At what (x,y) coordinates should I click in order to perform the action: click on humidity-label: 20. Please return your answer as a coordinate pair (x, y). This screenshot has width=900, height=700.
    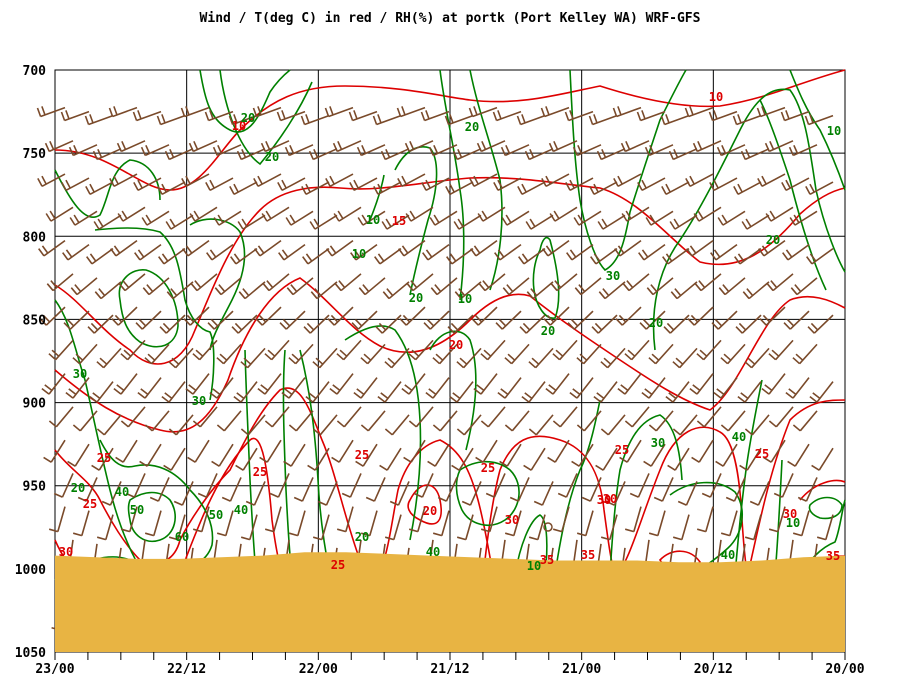
    Looking at the image, I should click on (248, 118).